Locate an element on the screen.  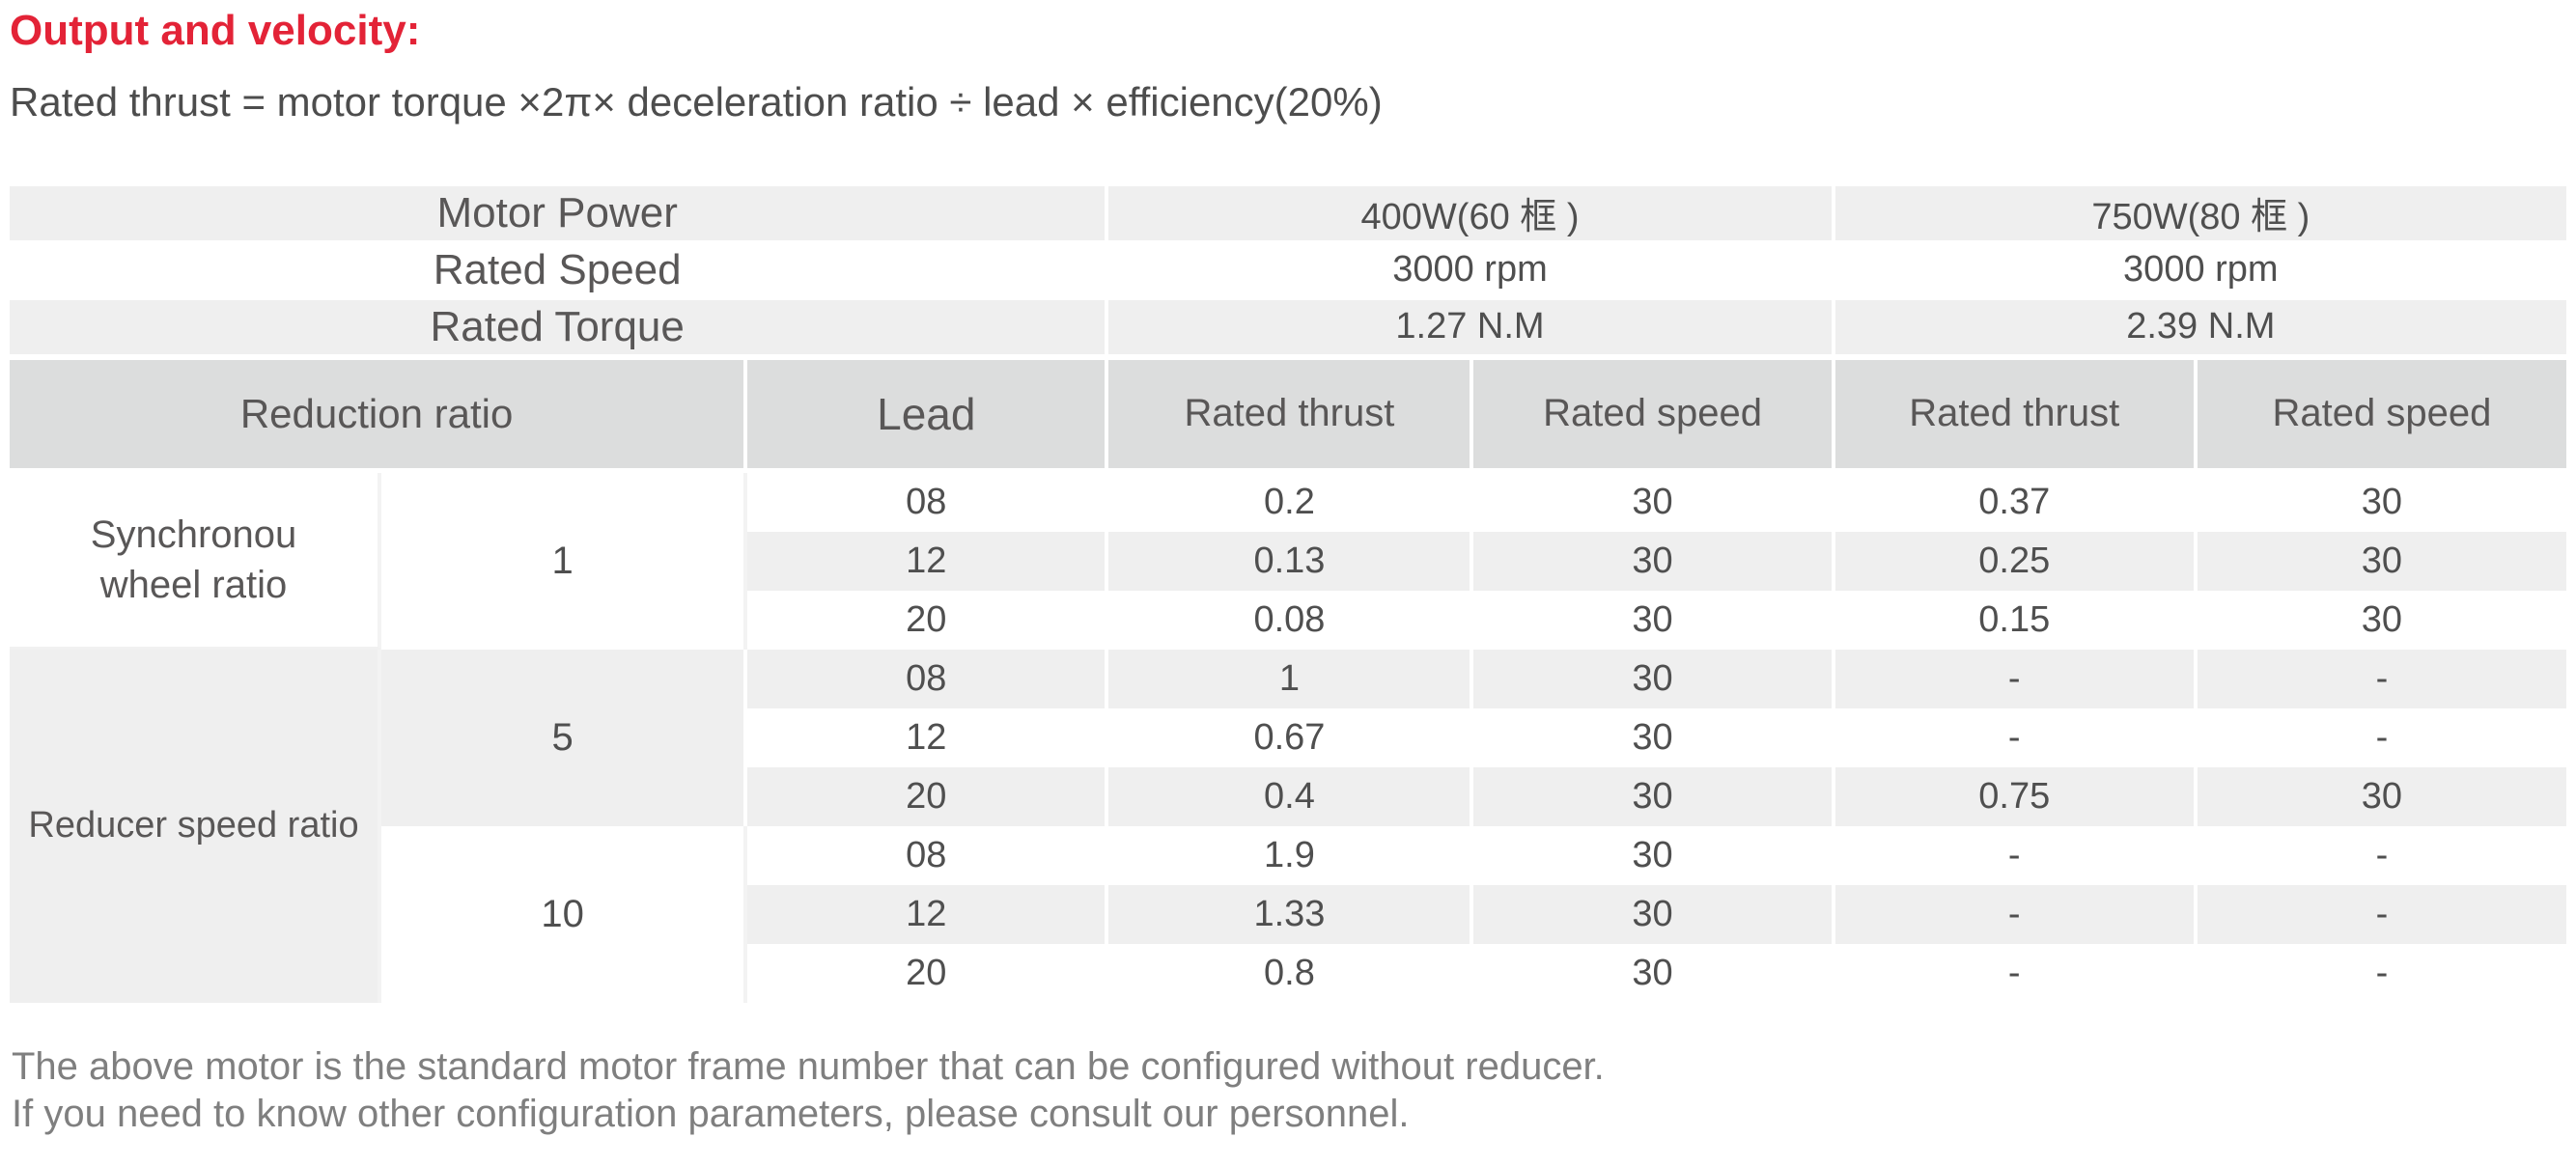
cell-rated-thrust-750w: 0.25 is located at coordinates (2016, 561).